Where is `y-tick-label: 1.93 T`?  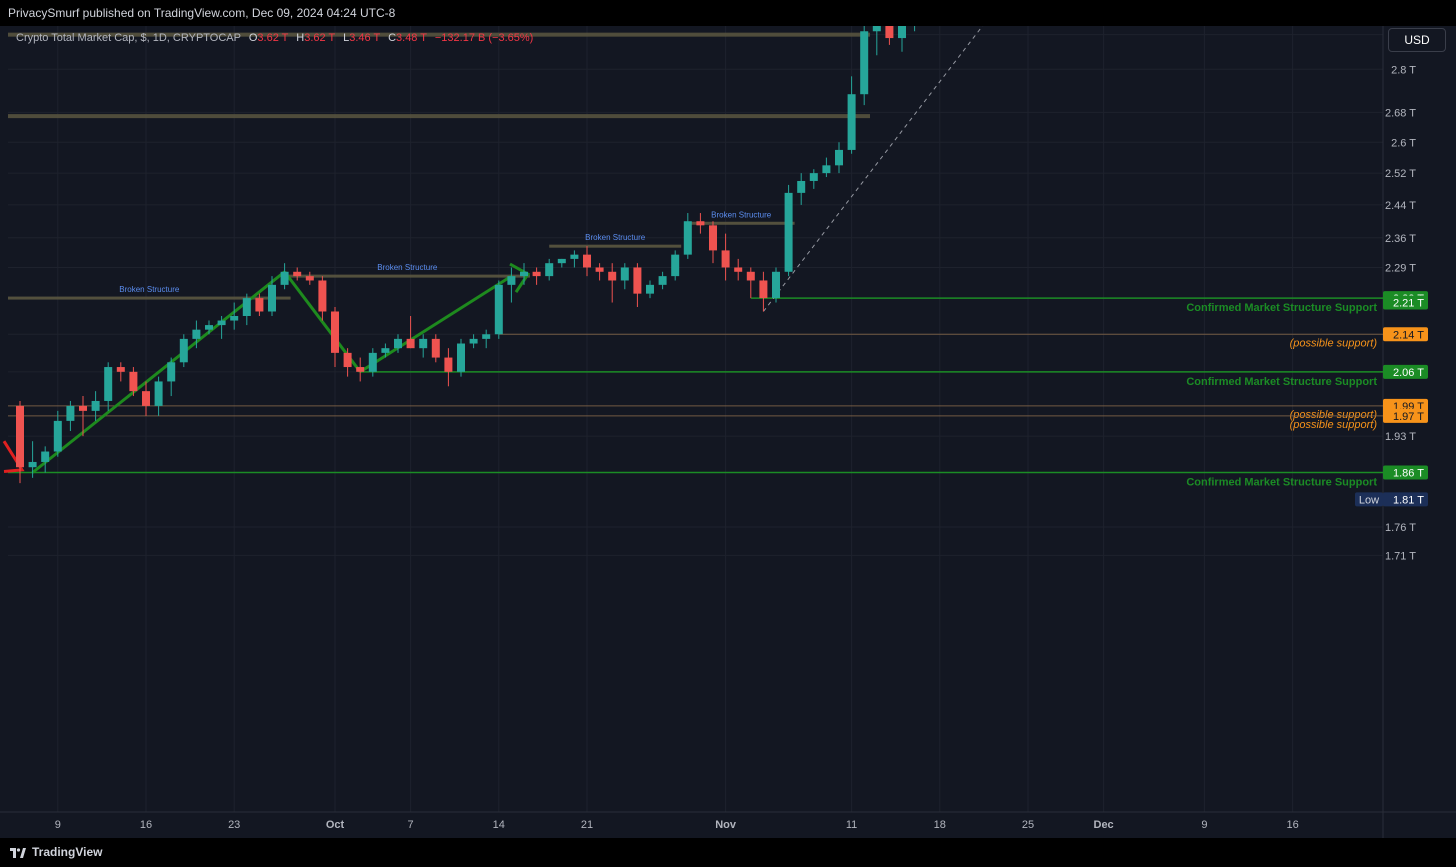 y-tick-label: 1.93 T is located at coordinates (1400, 437).